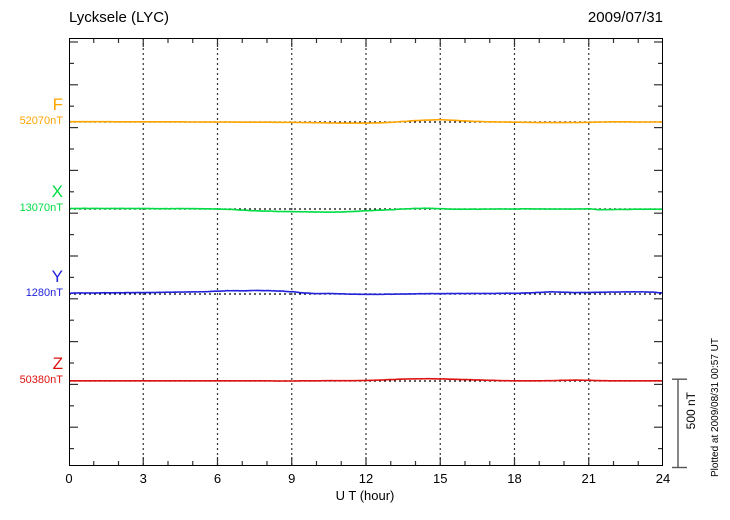 This screenshot has height=520, width=730. I want to click on component-letter-x: X, so click(57, 191).